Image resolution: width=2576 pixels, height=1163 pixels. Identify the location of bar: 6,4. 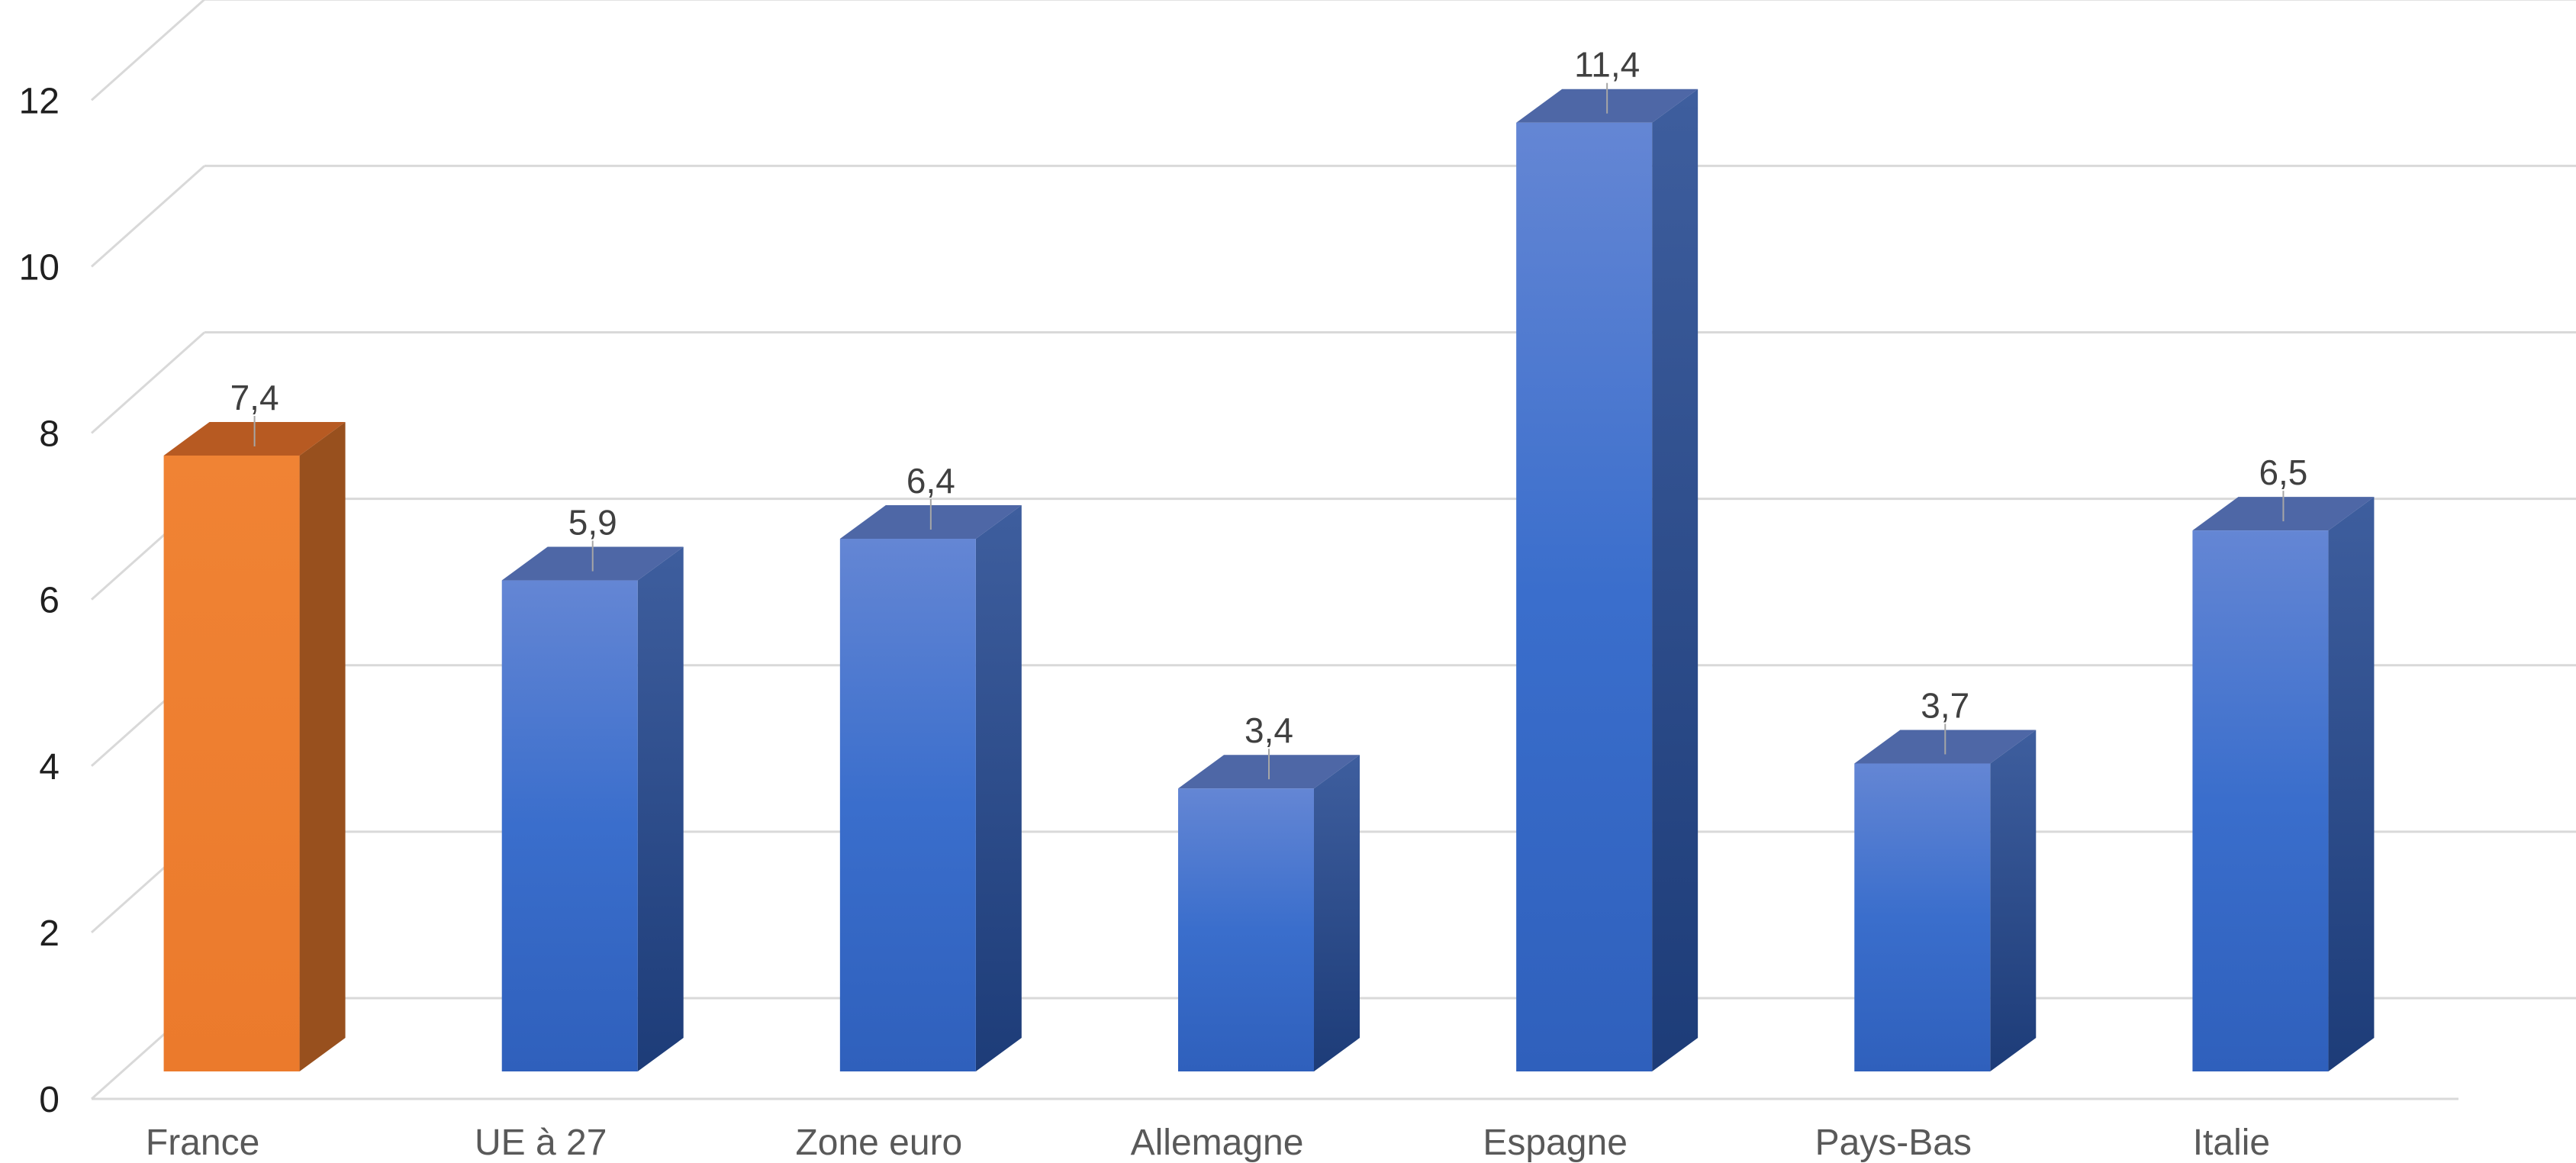
(930, 766).